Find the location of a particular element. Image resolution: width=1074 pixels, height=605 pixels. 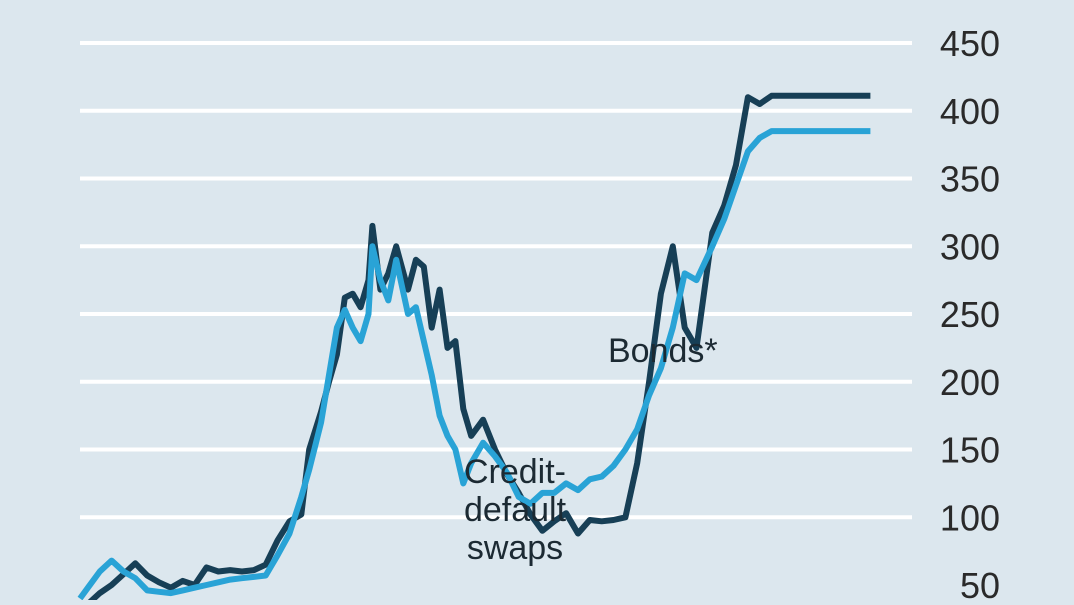

y-tick-label-200: 200 is located at coordinates (970, 382).